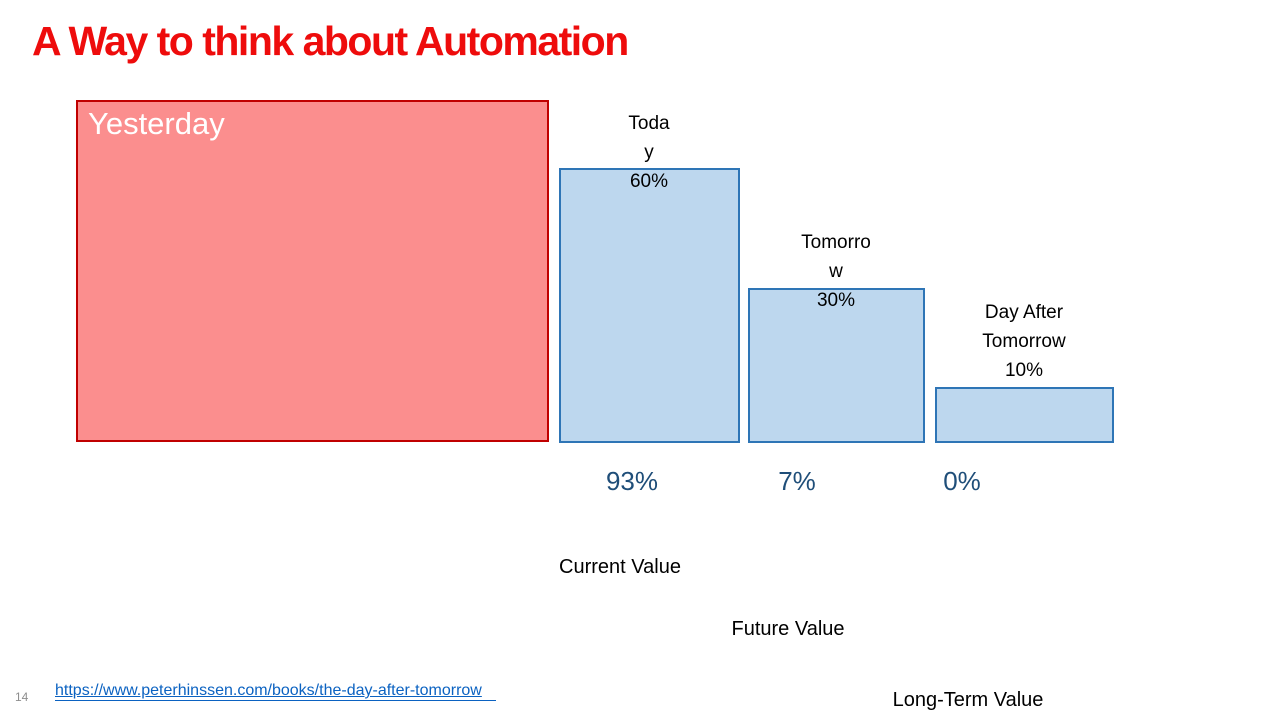 The height and width of the screenshot is (718, 1275). I want to click on bar-label-day-after-line2: Tomorrow, so click(1024, 341).